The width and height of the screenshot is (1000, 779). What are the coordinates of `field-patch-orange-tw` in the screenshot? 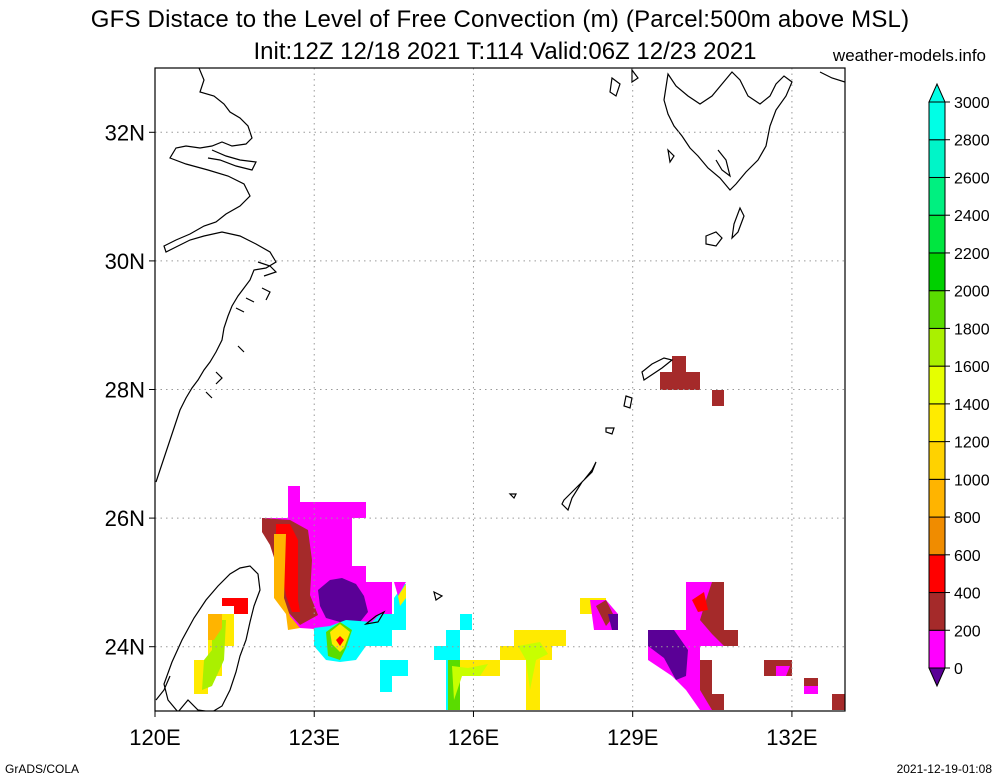 It's located at (215, 627).